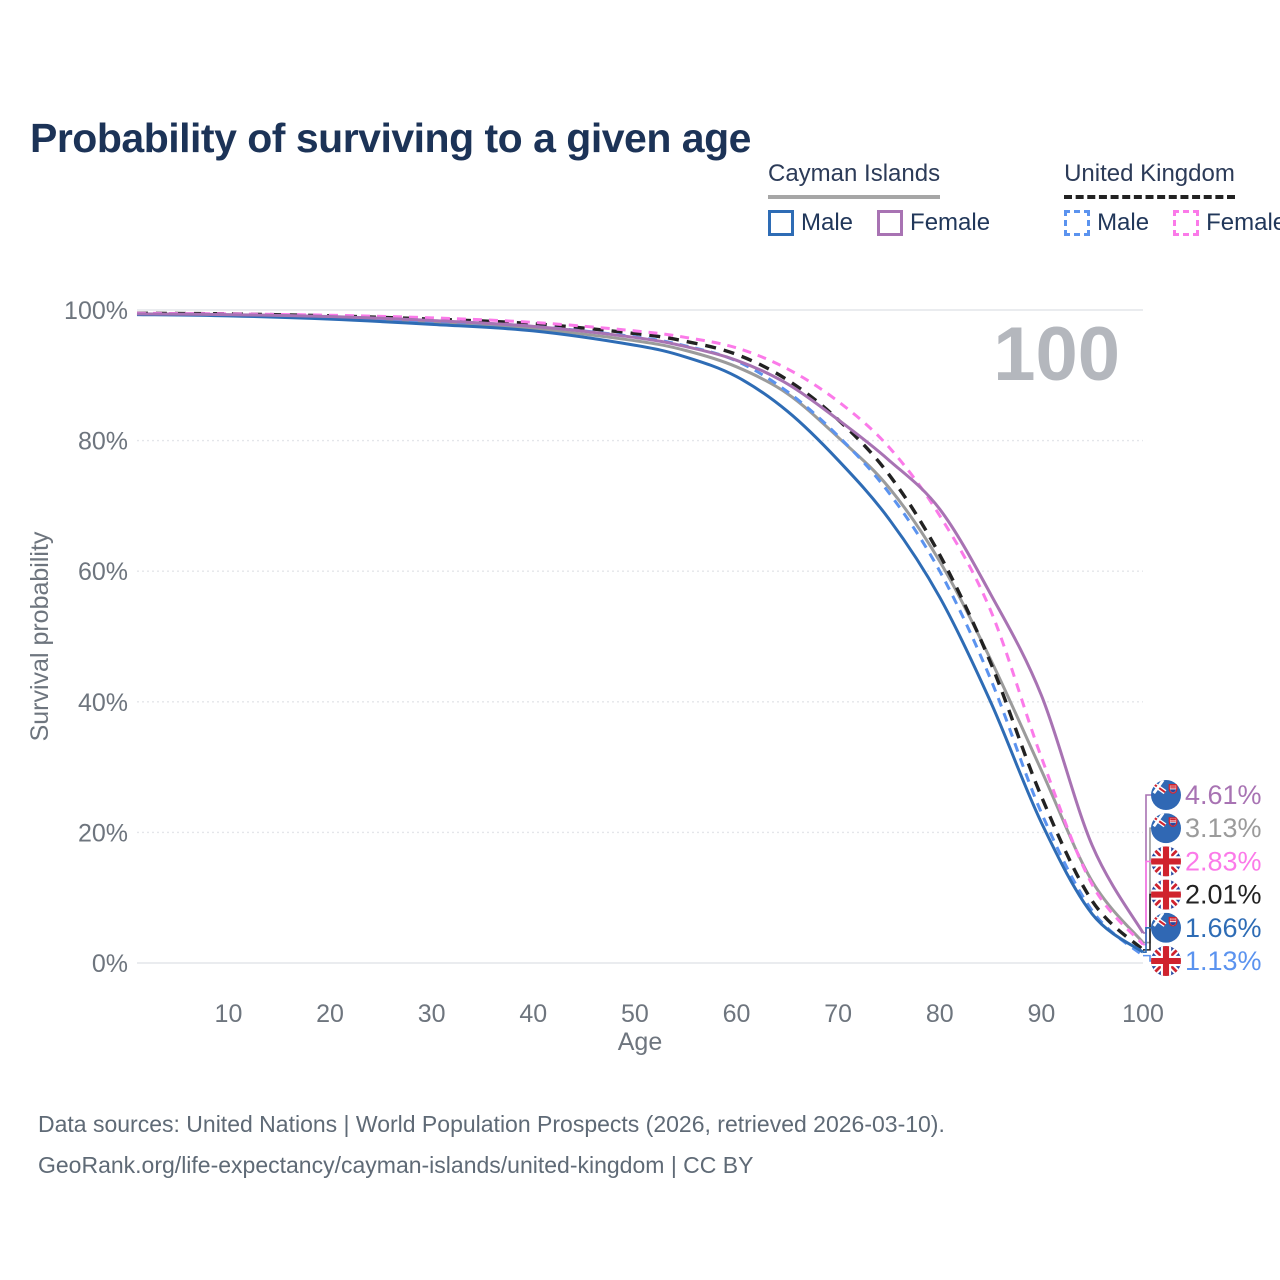 This screenshot has height=1280, width=1280. Describe the element at coordinates (103, 442) in the screenshot. I see `y-tick-label: 80%` at that location.